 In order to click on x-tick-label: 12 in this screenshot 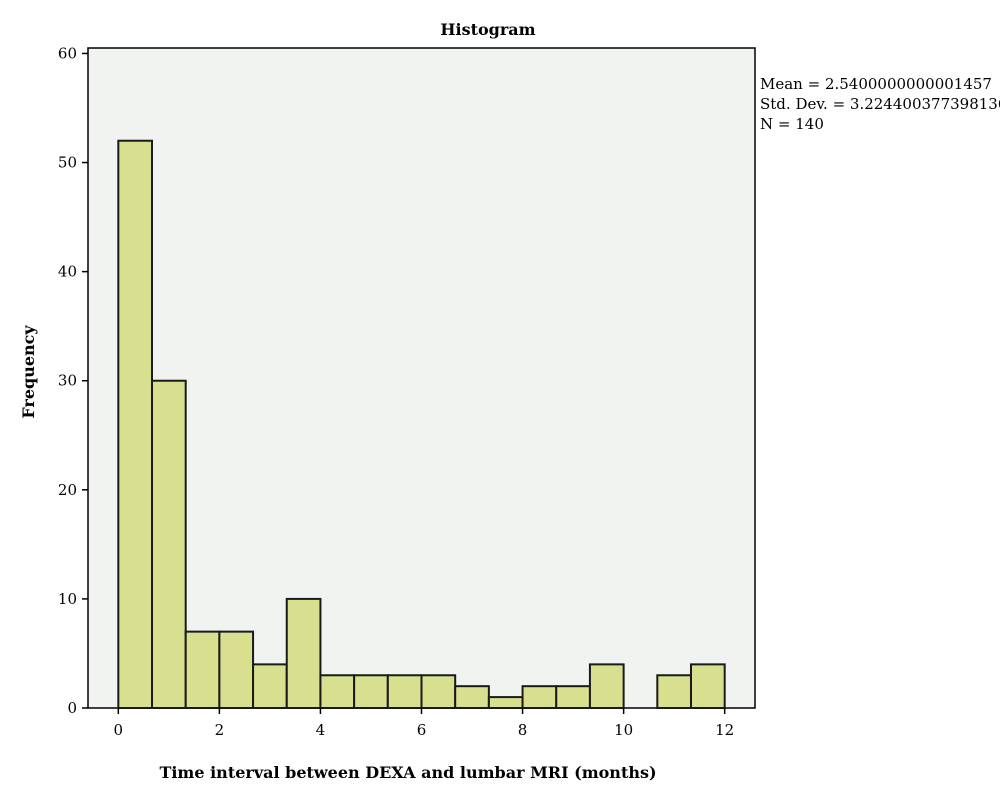, I will do `click(724, 730)`.